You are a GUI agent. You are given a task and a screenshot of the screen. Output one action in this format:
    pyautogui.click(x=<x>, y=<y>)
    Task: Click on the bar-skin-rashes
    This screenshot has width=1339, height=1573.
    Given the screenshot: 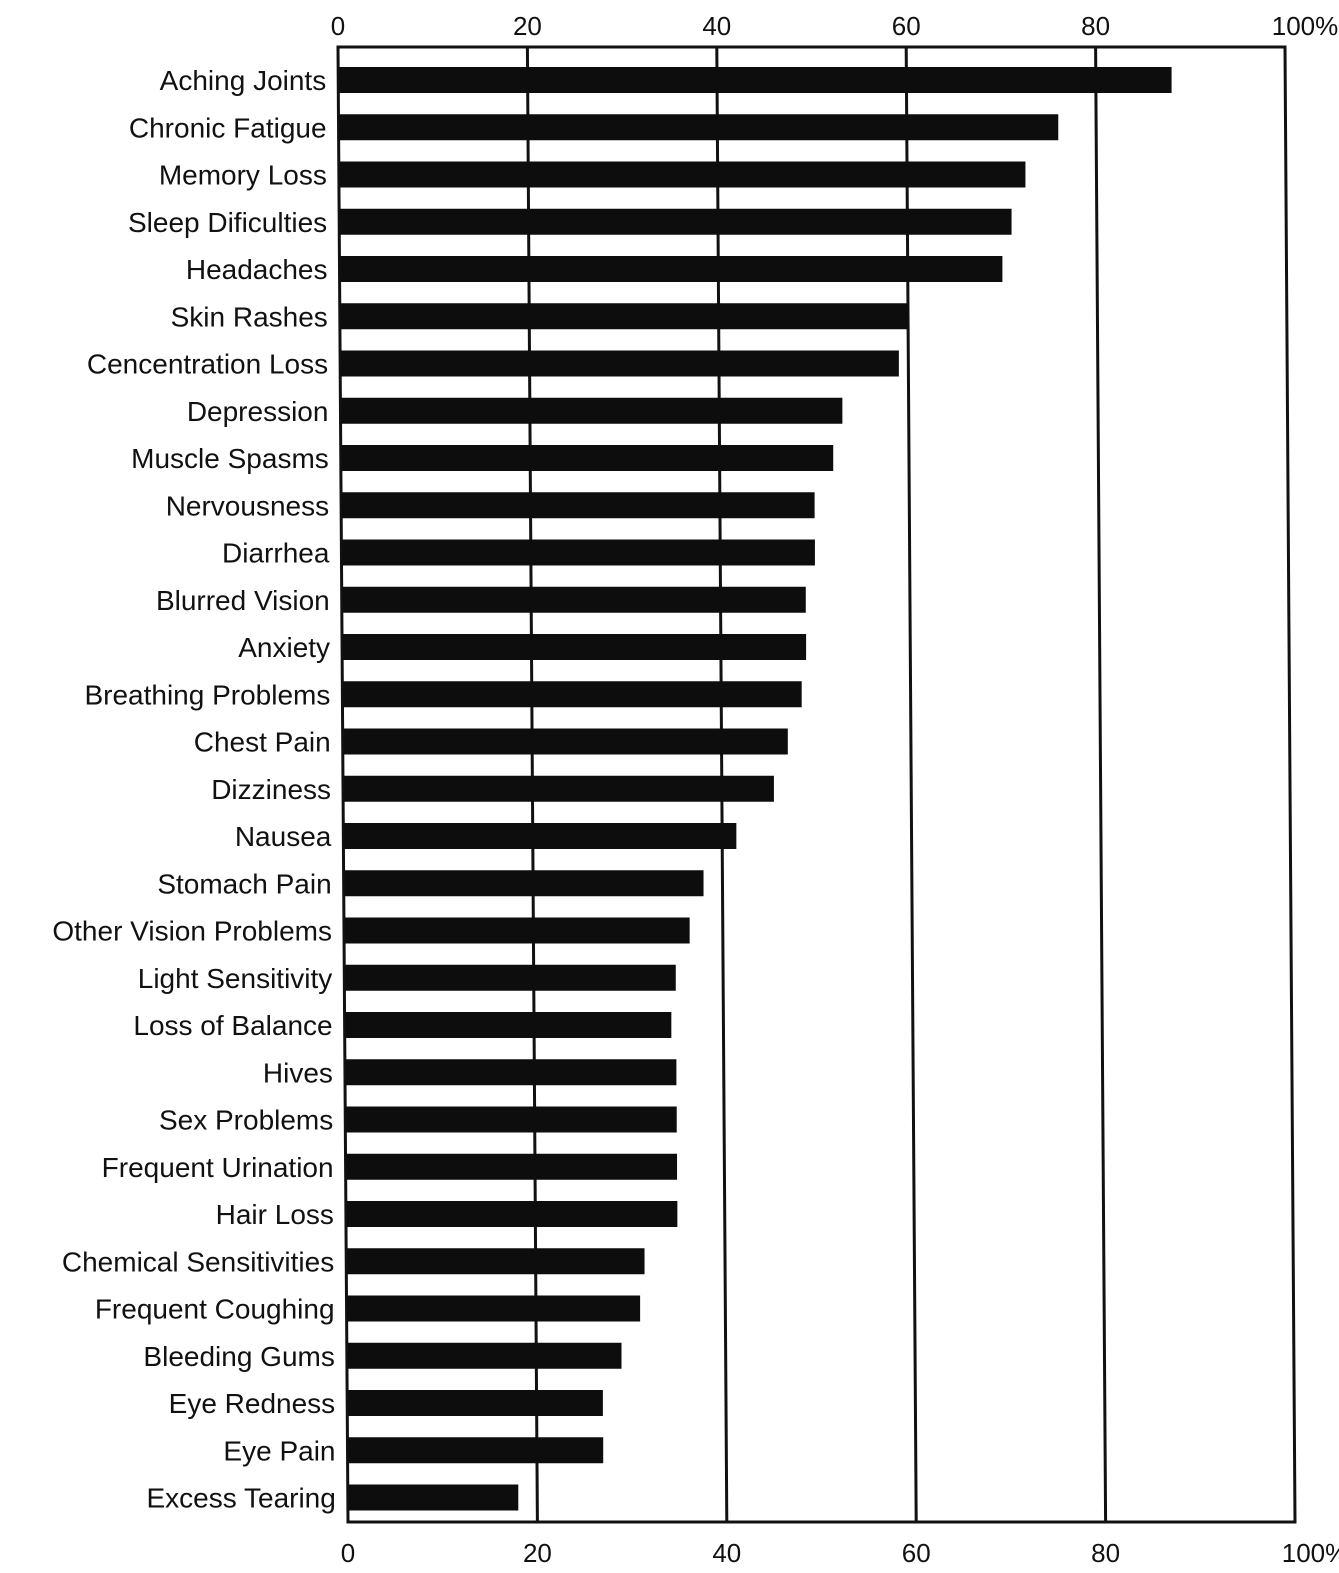 What is the action you would take?
    pyautogui.click(x=624, y=316)
    